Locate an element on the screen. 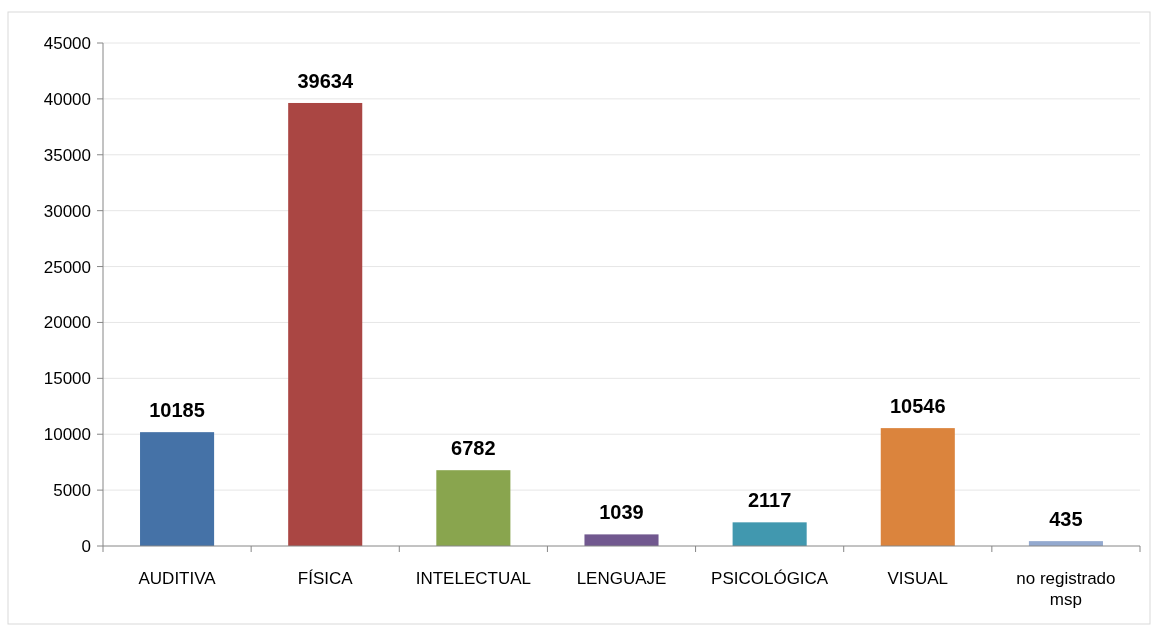  data-label: 1039 is located at coordinates (621, 512).